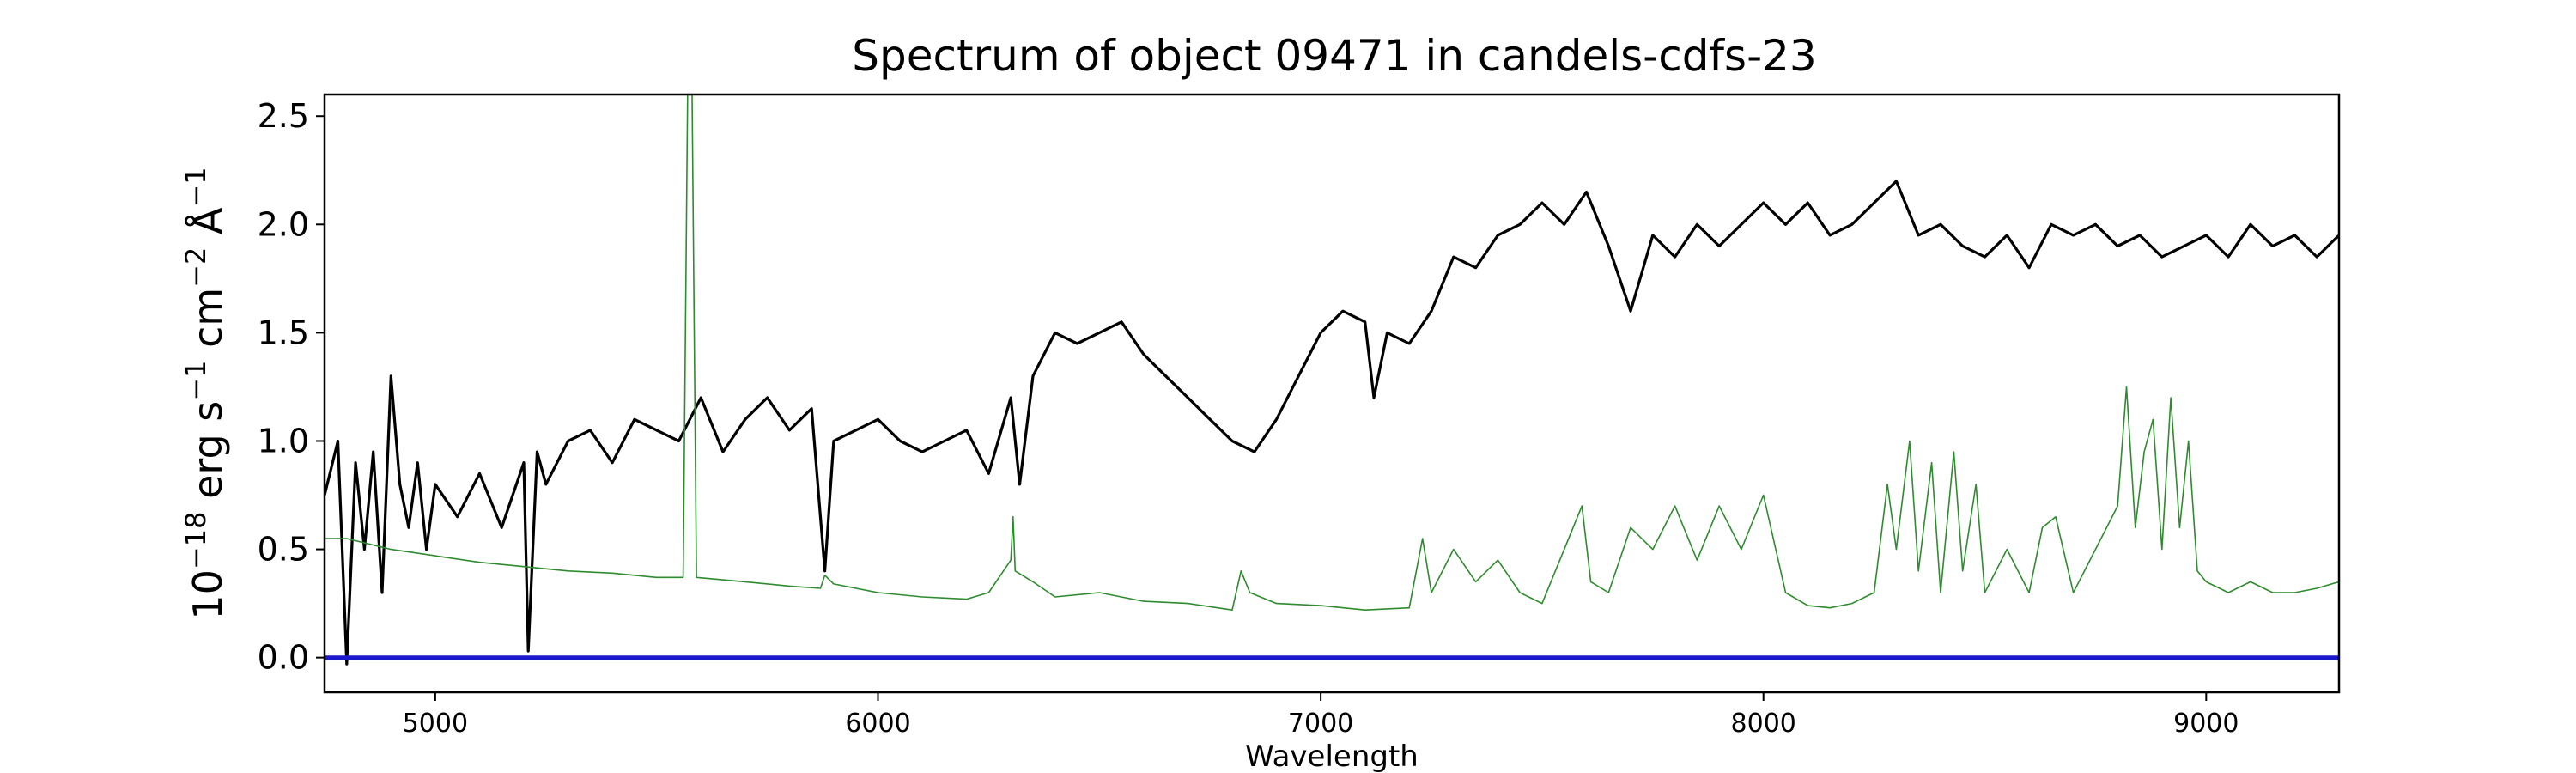 The image size is (2576, 773). What do you see at coordinates (1763, 724) in the screenshot?
I see `x-tick-label: 8000` at bounding box center [1763, 724].